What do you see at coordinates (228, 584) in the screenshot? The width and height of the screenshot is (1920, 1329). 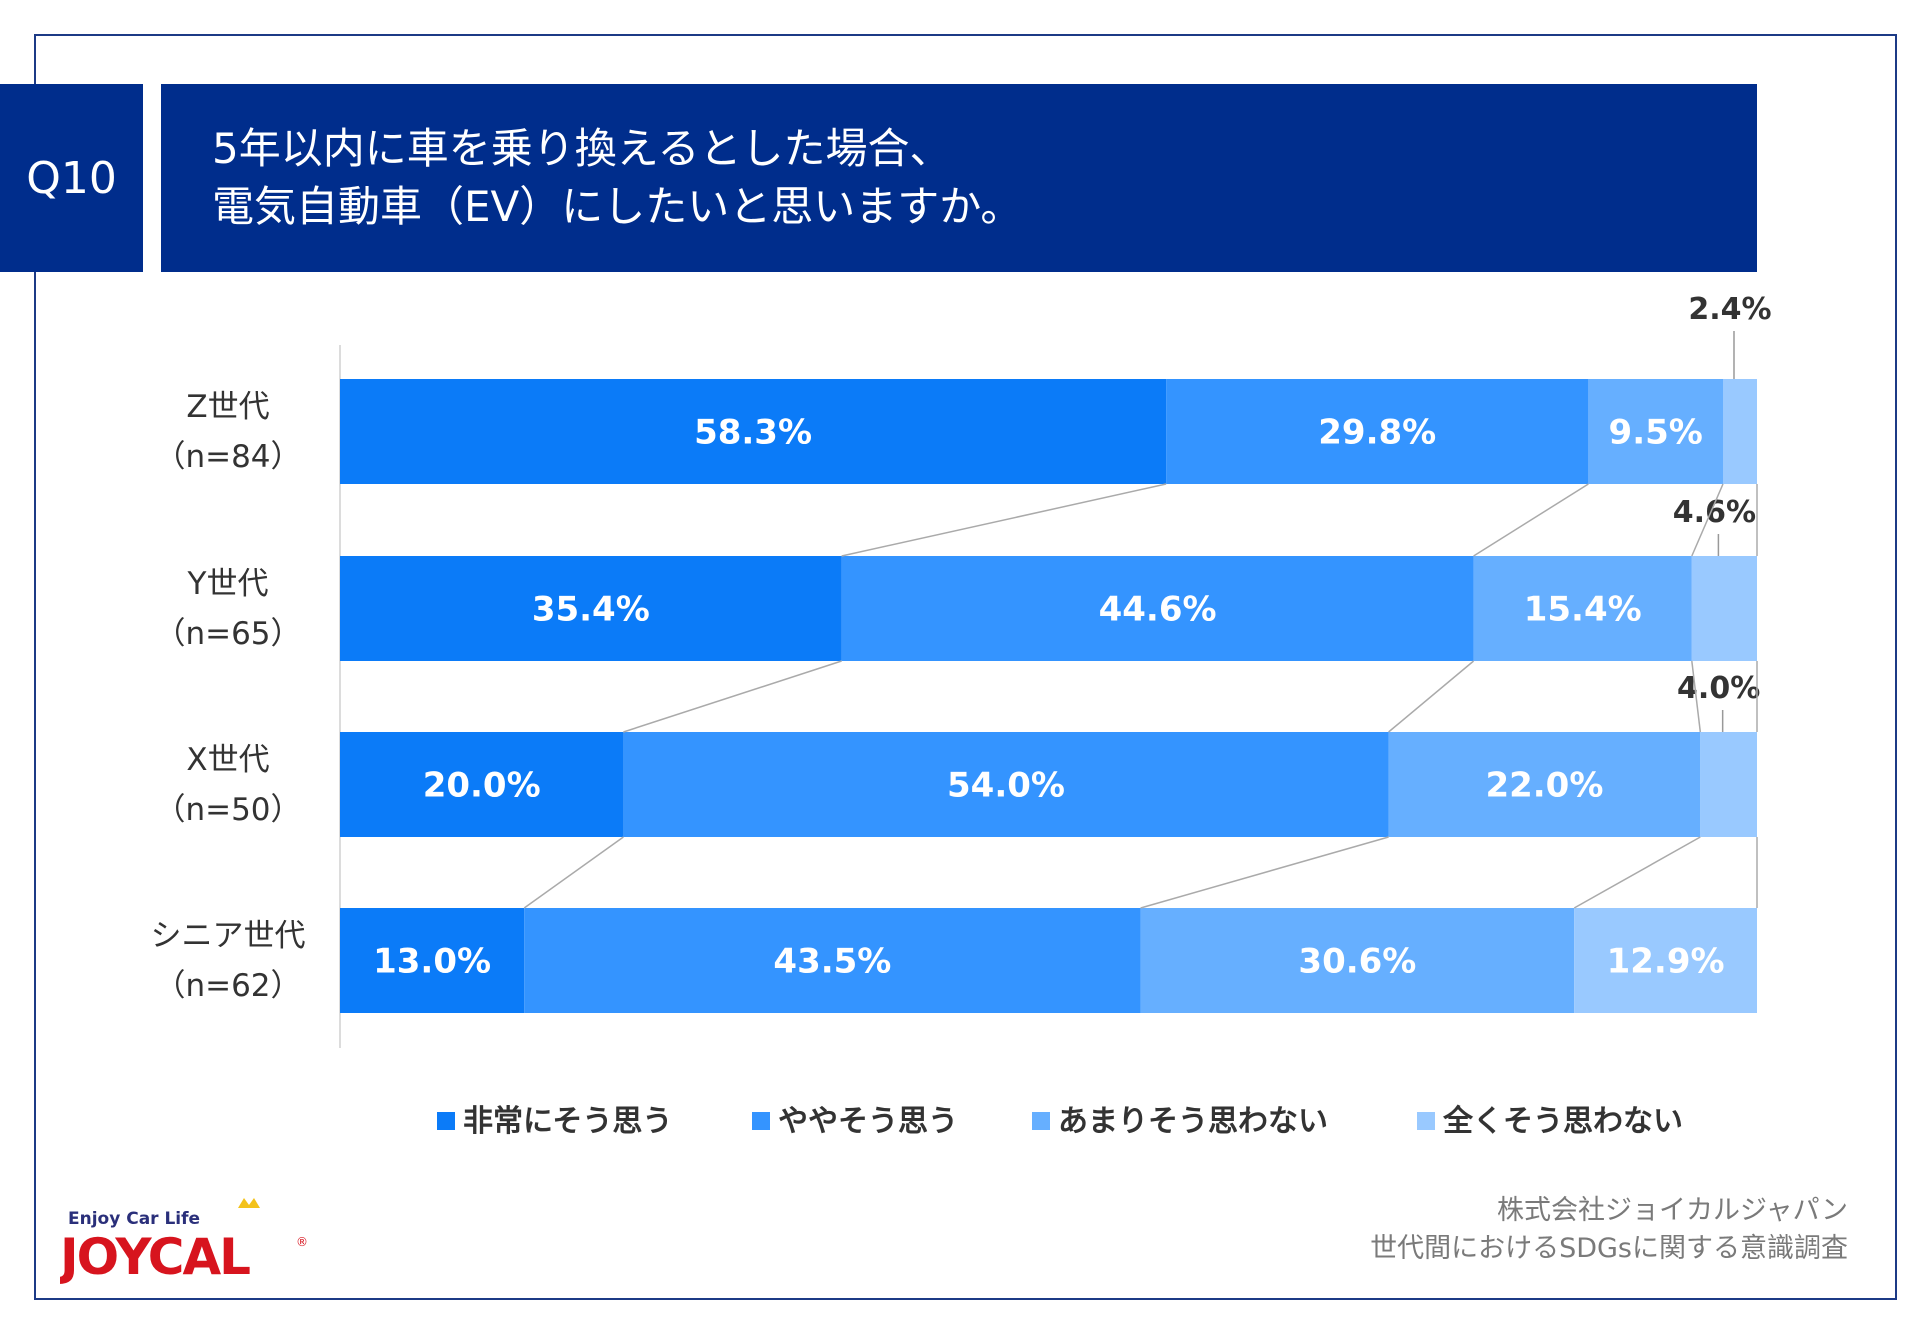 I see `category-label: Y世代` at bounding box center [228, 584].